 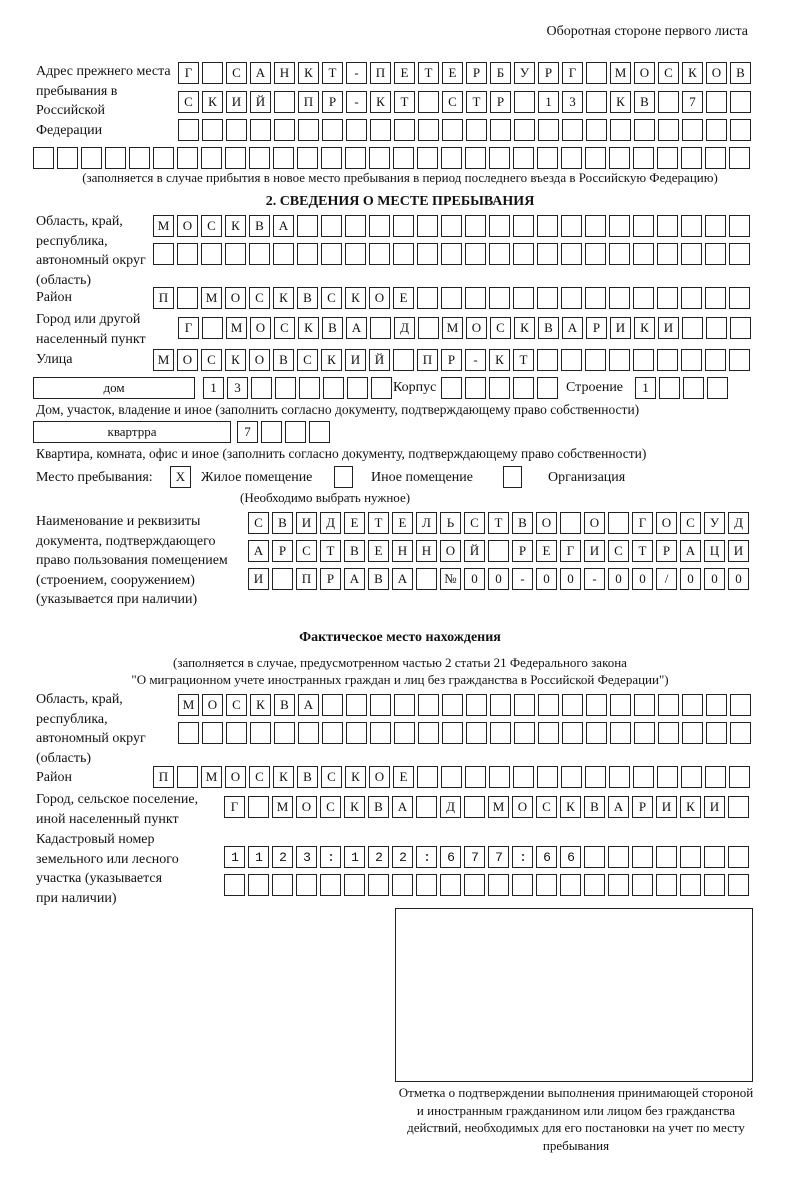 I want to click on char-cell: Р, so click(x=642, y=807).